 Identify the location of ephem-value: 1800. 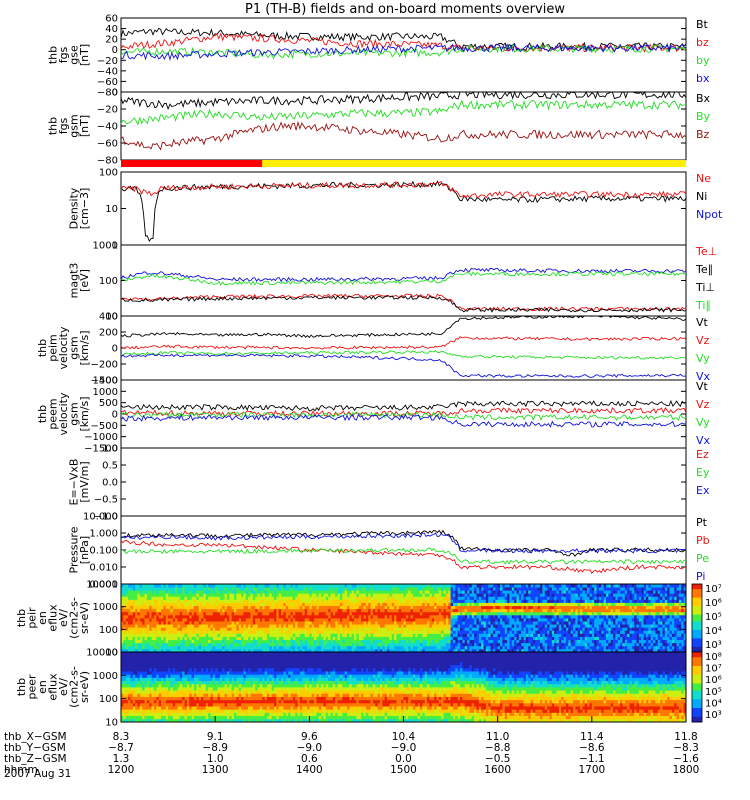
(686, 770).